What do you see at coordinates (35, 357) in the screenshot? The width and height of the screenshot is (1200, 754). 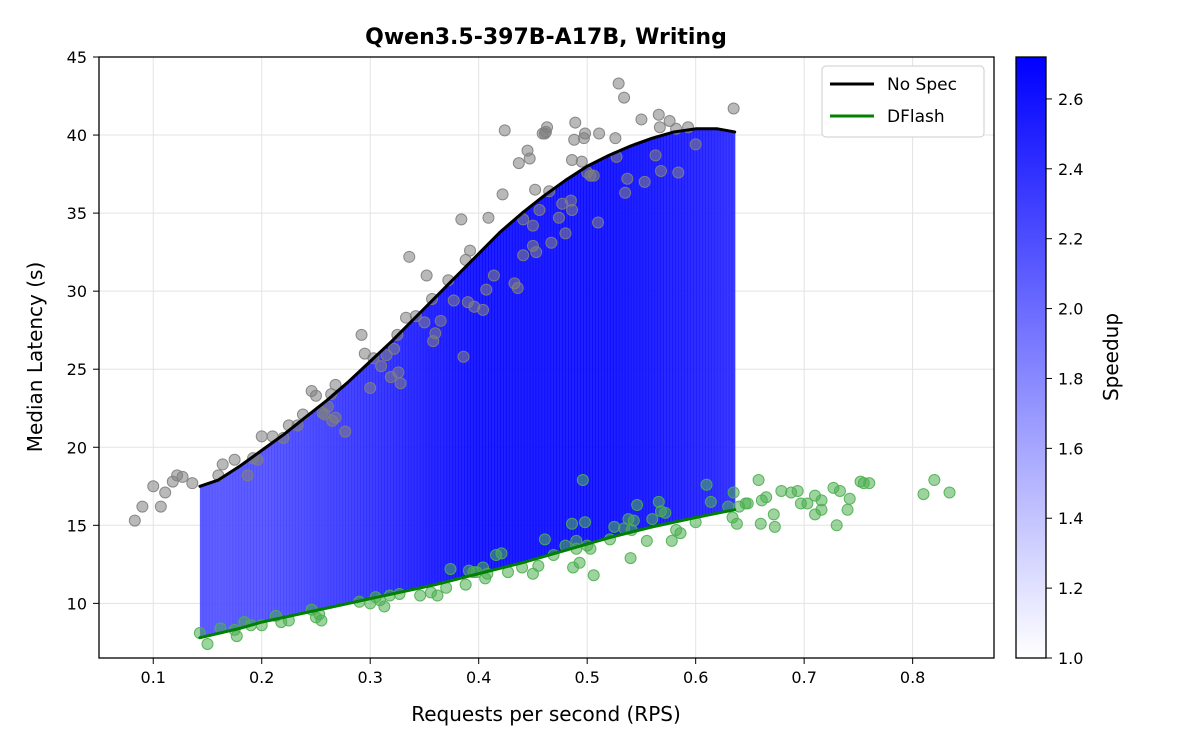 I see `y-axis-label: Median Latency (s)` at bounding box center [35, 357].